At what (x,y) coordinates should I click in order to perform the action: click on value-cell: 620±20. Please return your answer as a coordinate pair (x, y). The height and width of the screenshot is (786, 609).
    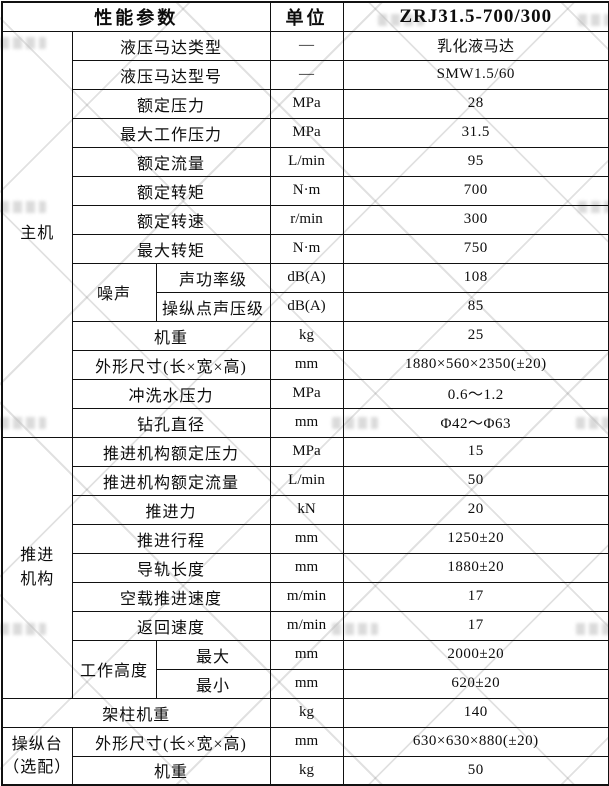
    Looking at the image, I should click on (475, 683).